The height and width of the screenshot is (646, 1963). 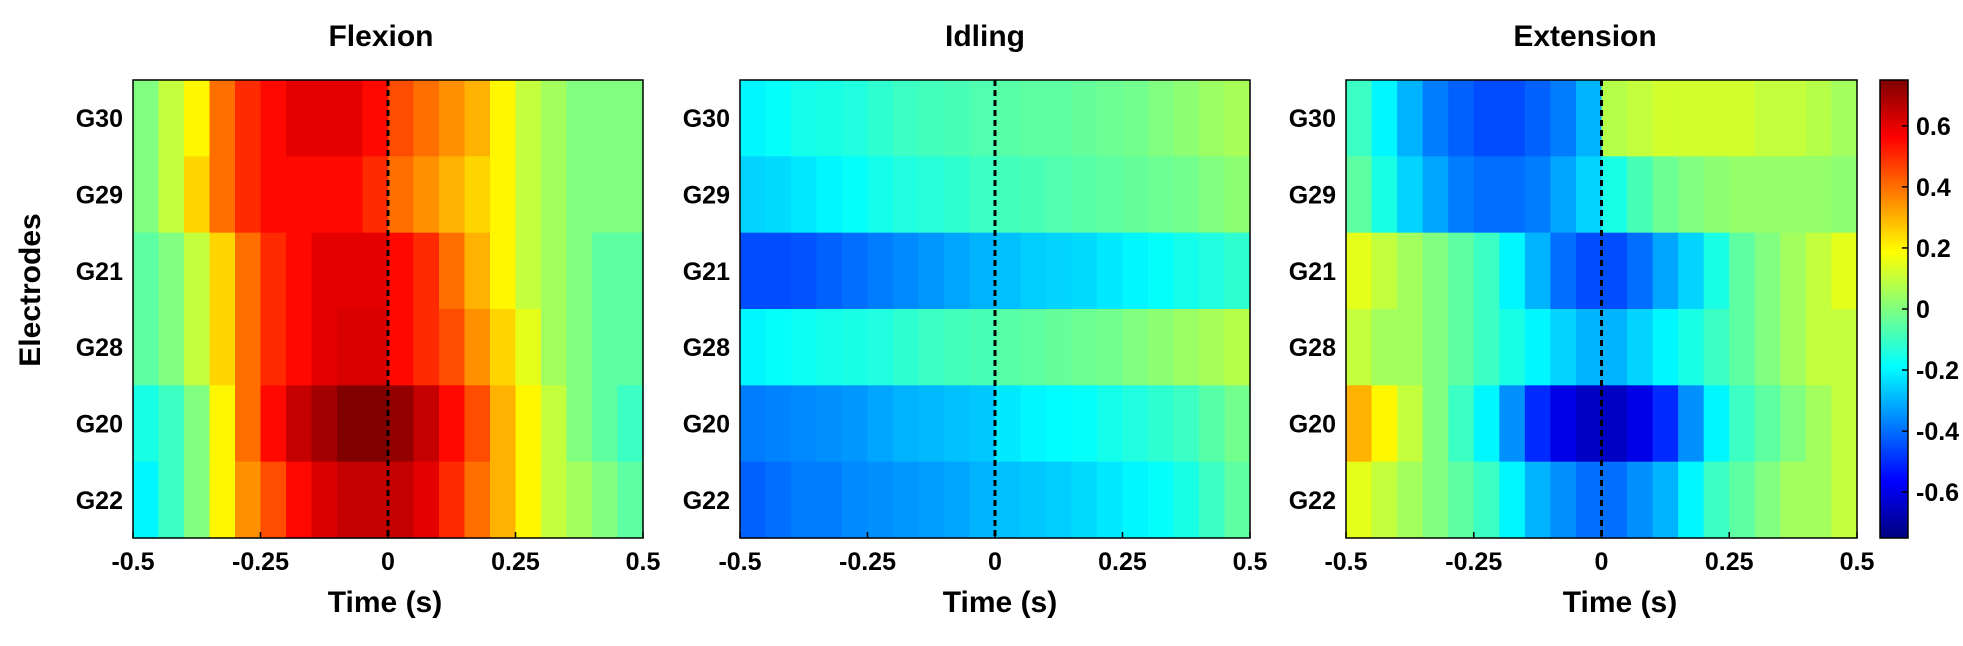 I want to click on x-axis-label: Time (s), so click(x=1000, y=602).